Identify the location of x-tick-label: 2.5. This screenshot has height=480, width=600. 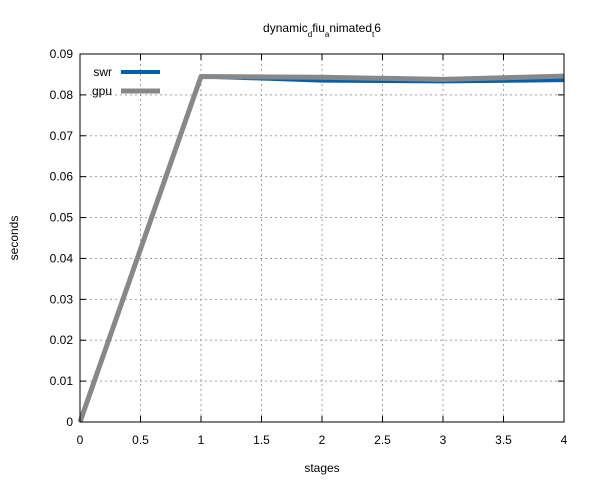
(382, 440).